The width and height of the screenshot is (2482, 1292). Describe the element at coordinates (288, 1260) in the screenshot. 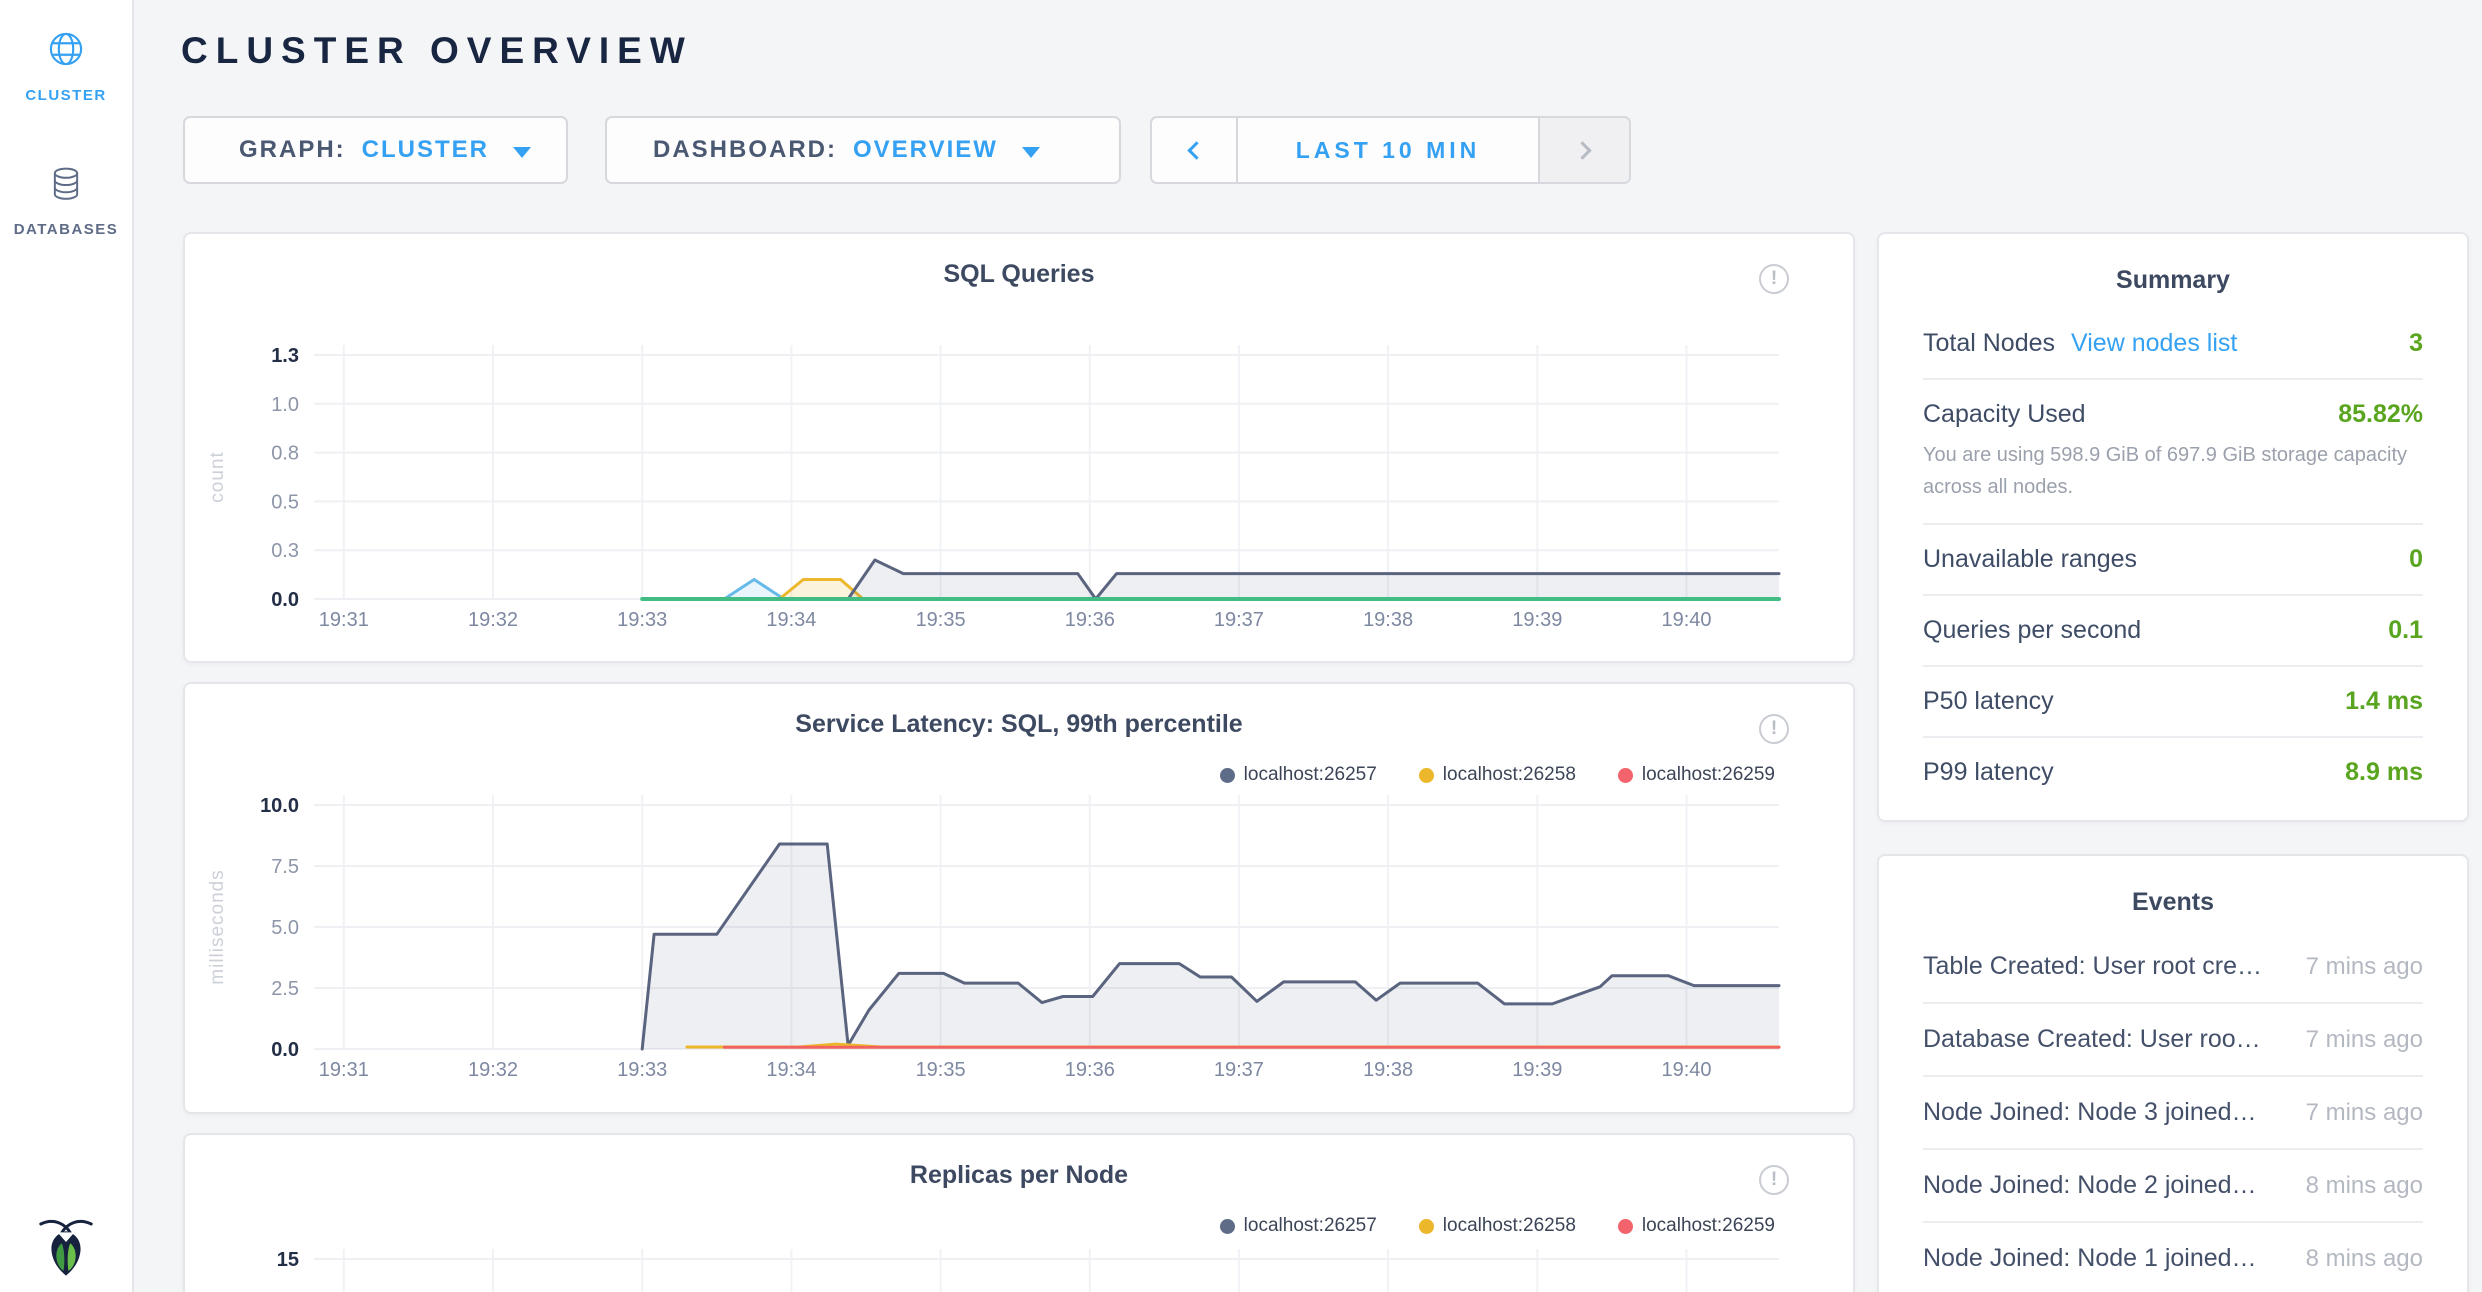

I see `svg-text: 15` at that location.